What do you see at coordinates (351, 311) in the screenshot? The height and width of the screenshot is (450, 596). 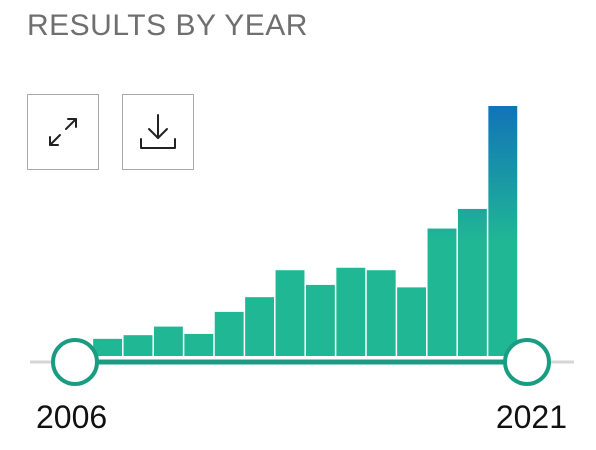 I see `bar-2015` at bounding box center [351, 311].